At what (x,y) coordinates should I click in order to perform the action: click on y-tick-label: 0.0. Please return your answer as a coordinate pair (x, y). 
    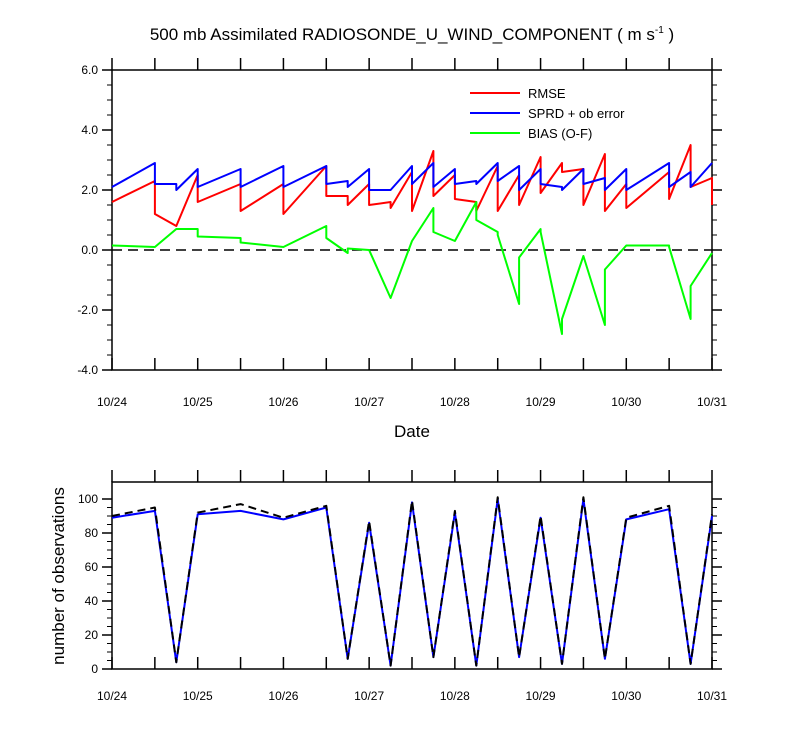
    Looking at the image, I should click on (89, 250).